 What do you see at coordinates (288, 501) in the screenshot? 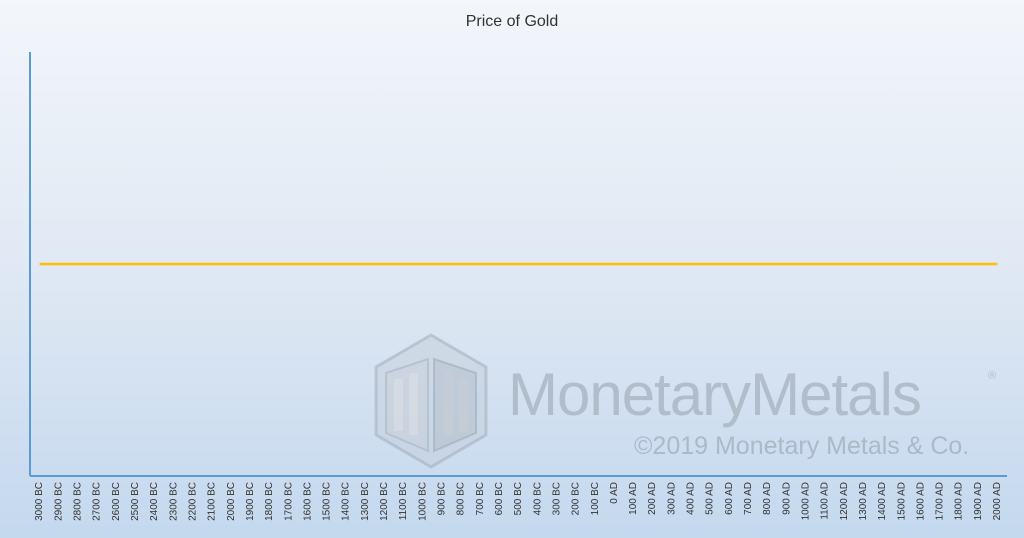
I see `x-tick-label: 1700 BC` at bounding box center [288, 501].